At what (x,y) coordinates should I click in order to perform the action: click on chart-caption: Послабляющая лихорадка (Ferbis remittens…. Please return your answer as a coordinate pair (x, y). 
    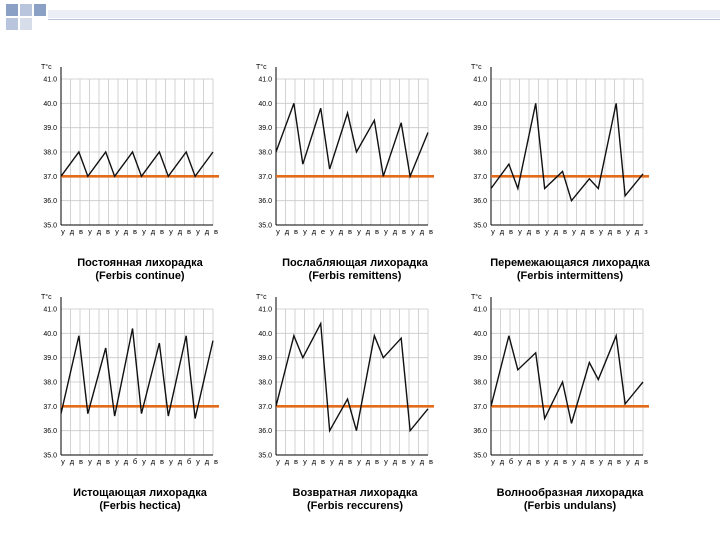
    Looking at the image, I should click on (355, 270).